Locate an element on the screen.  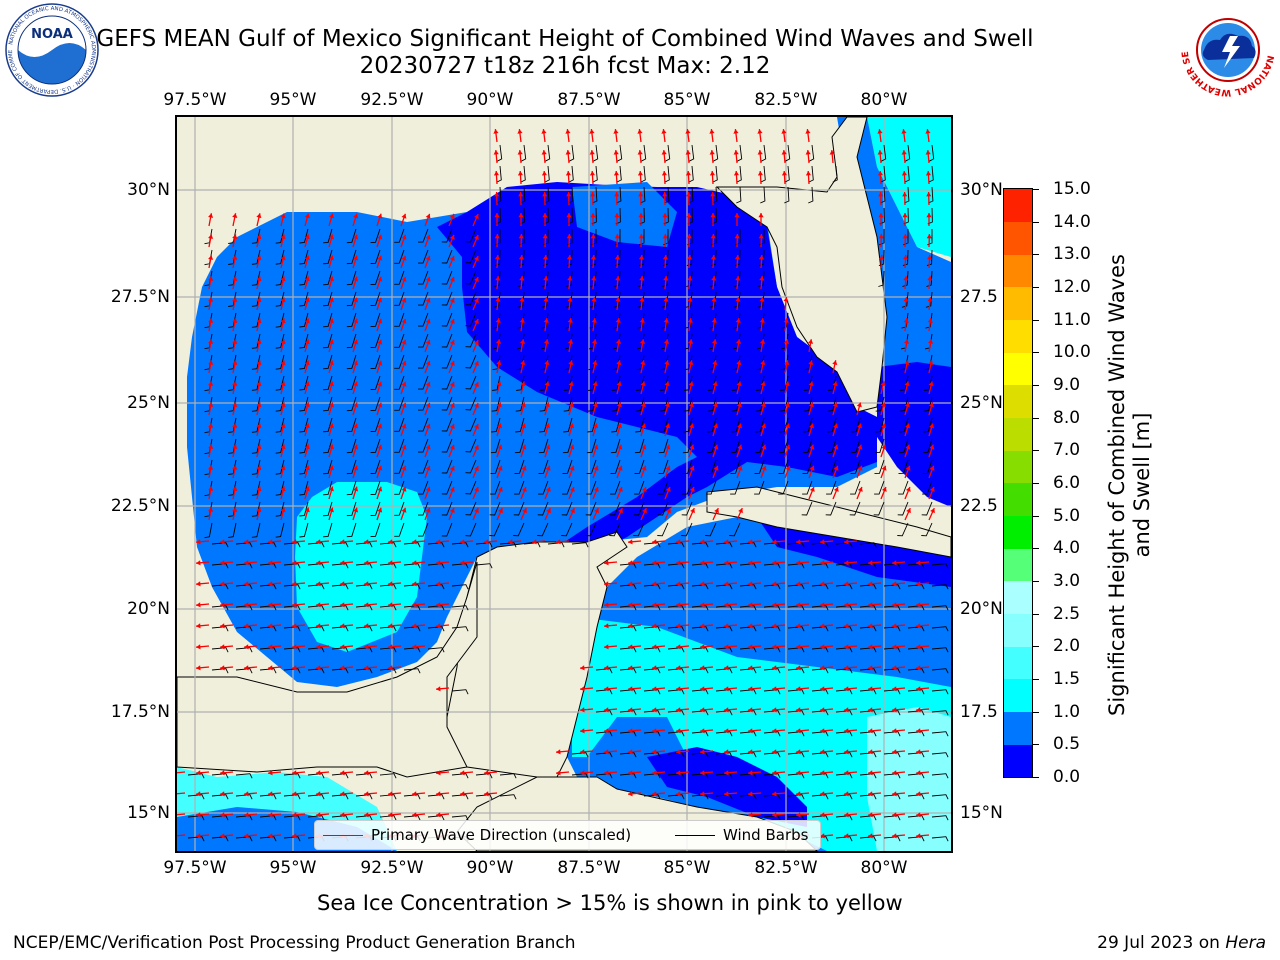
lon-tick-bottom: 85°W is located at coordinates (687, 868).